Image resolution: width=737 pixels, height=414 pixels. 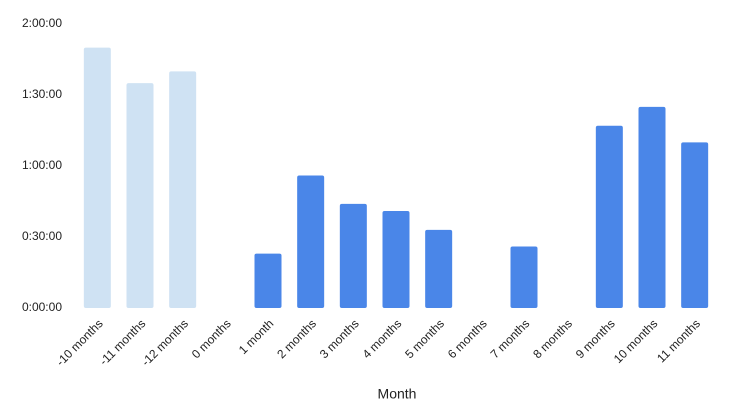 What do you see at coordinates (678, 340) in the screenshot?
I see `x-tick-label: 11 months` at bounding box center [678, 340].